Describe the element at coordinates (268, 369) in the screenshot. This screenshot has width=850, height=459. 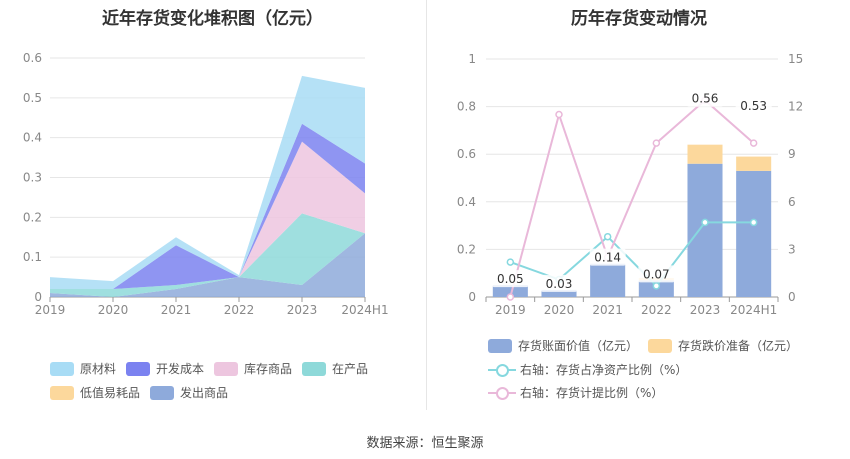
I see `legend-label: 库存商品` at that location.